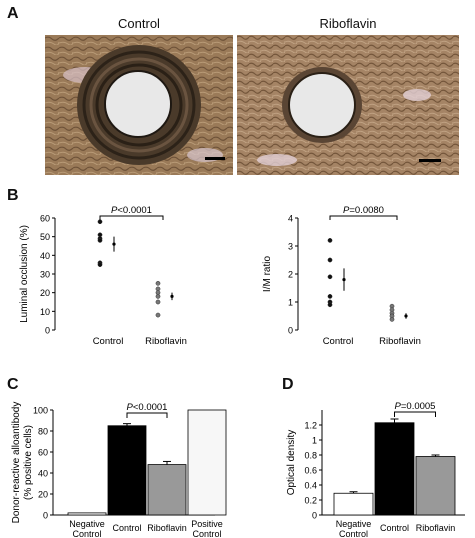 This screenshot has width=475, height=538. What do you see at coordinates (45, 312) in the screenshot?
I see `y-tick-label: 10` at bounding box center [45, 312].